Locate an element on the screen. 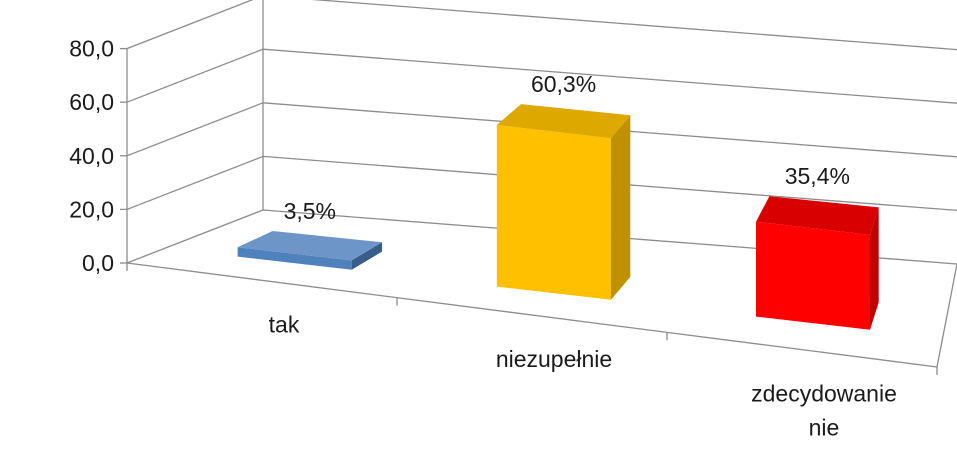 Image resolution: width=957 pixels, height=458 pixels. y-tick-label: 20,0 is located at coordinates (91, 209).